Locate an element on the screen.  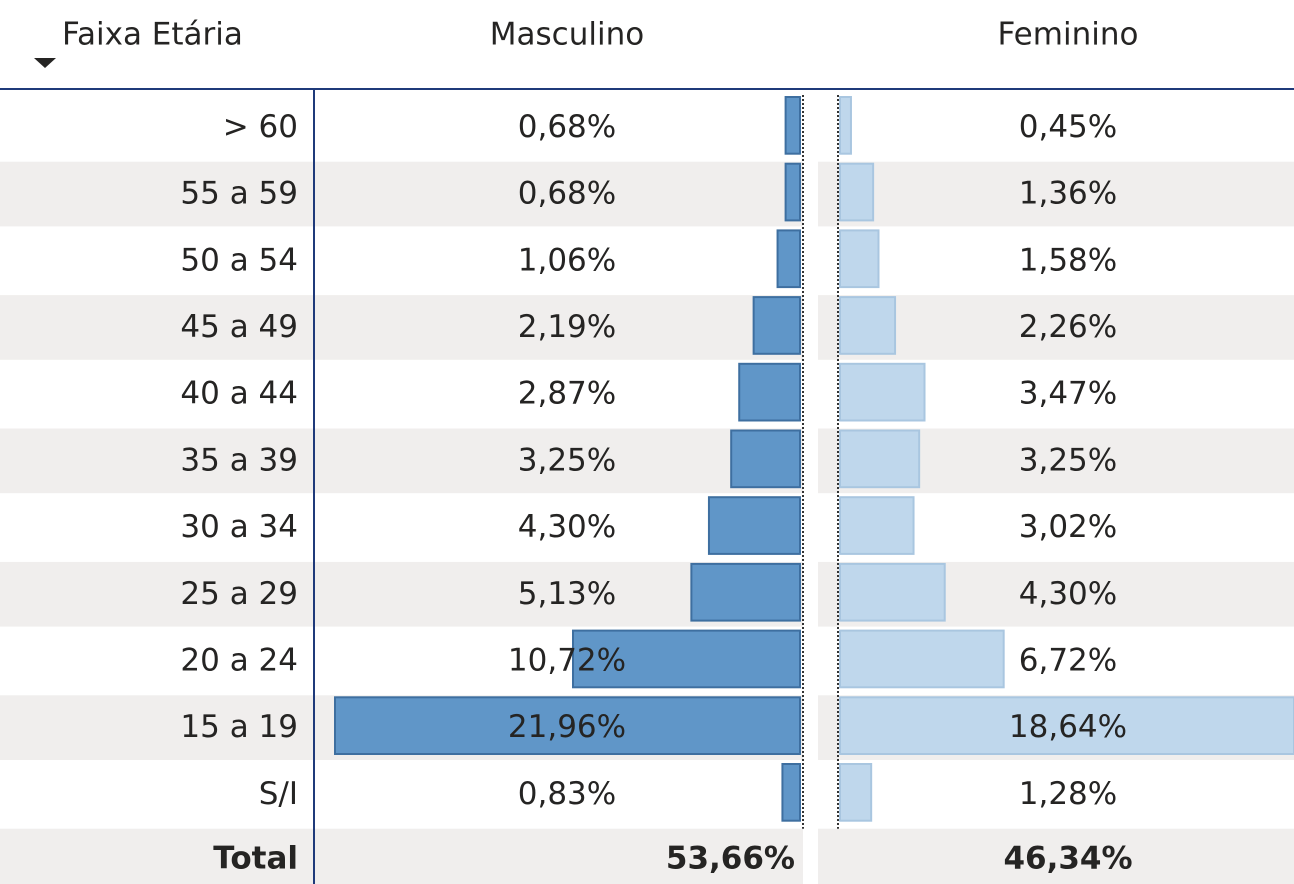
age-label: S/I is located at coordinates (278, 794).